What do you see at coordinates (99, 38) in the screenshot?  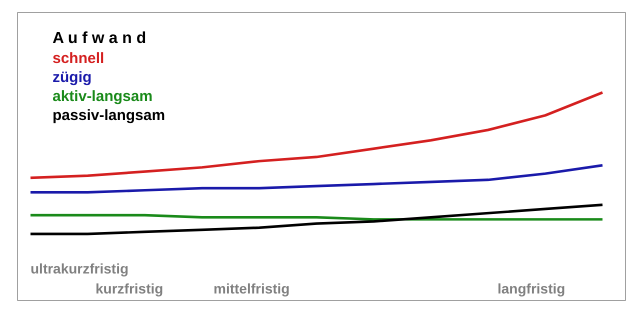 I see `legend-title: A u f w a n d` at bounding box center [99, 38].